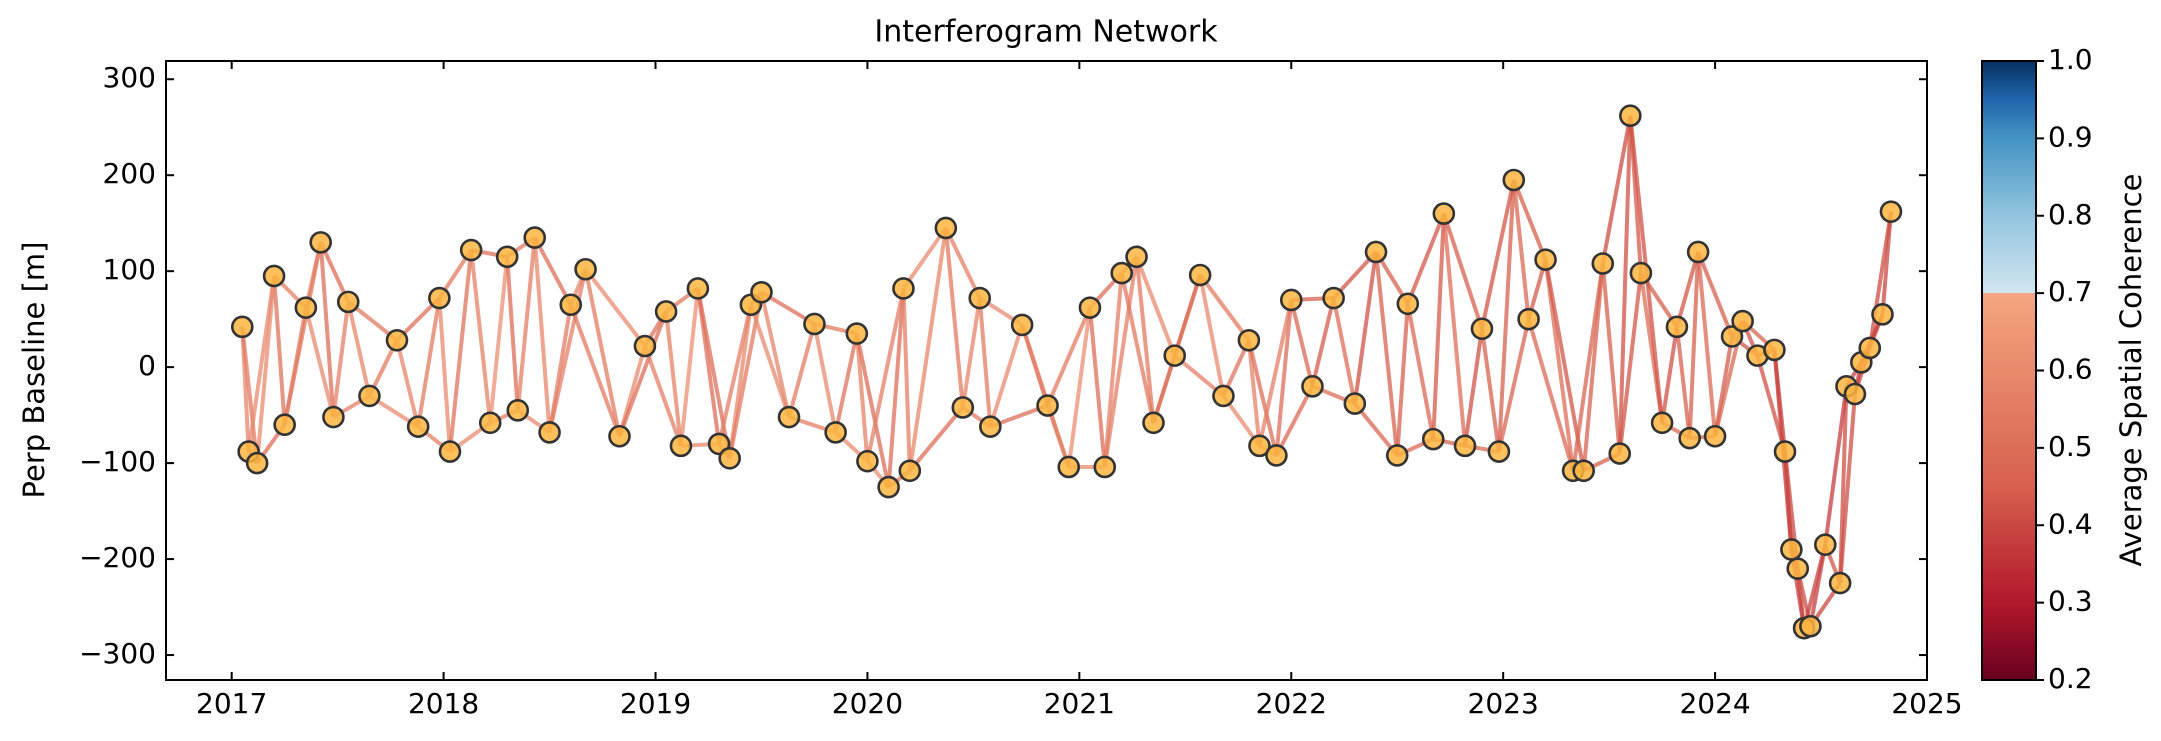 The height and width of the screenshot is (741, 2161). What do you see at coordinates (2070, 678) in the screenshot?
I see `colorbar-tick-label: 0.2` at bounding box center [2070, 678].